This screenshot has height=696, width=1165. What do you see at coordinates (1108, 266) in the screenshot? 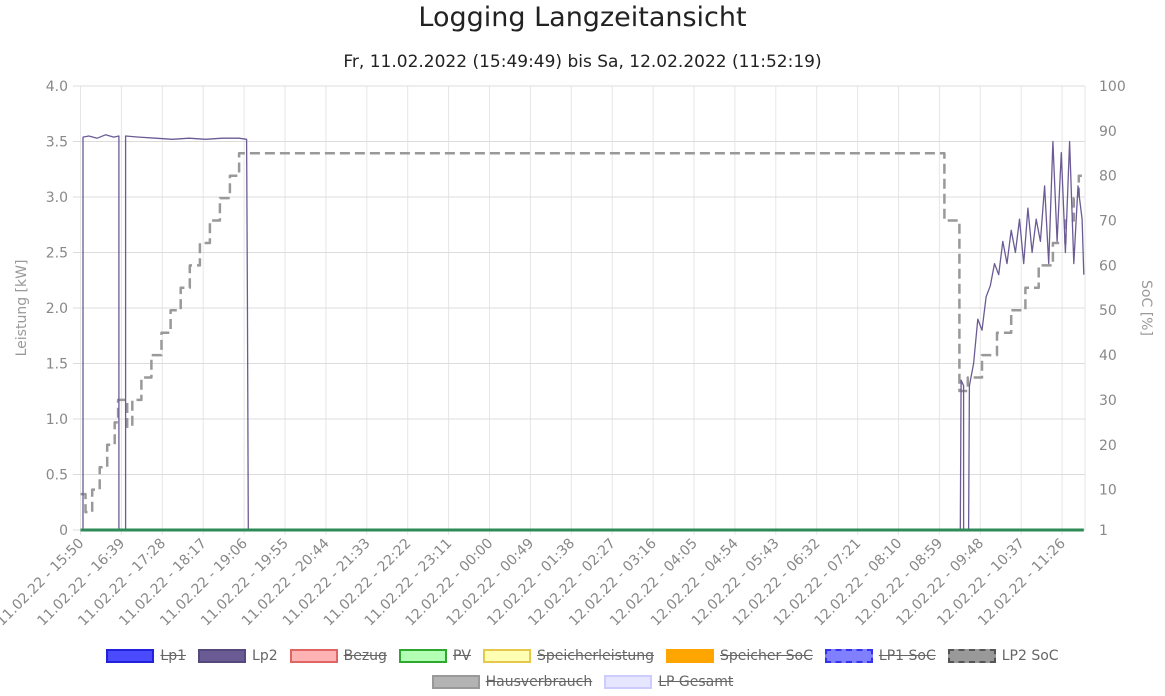
I see `y2-tick-label: 60` at bounding box center [1108, 266].